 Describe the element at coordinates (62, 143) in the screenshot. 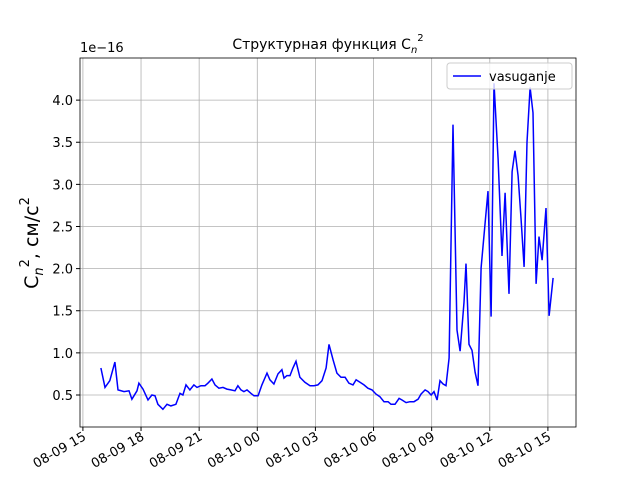

I see `y-tick-label: 3.5` at that location.